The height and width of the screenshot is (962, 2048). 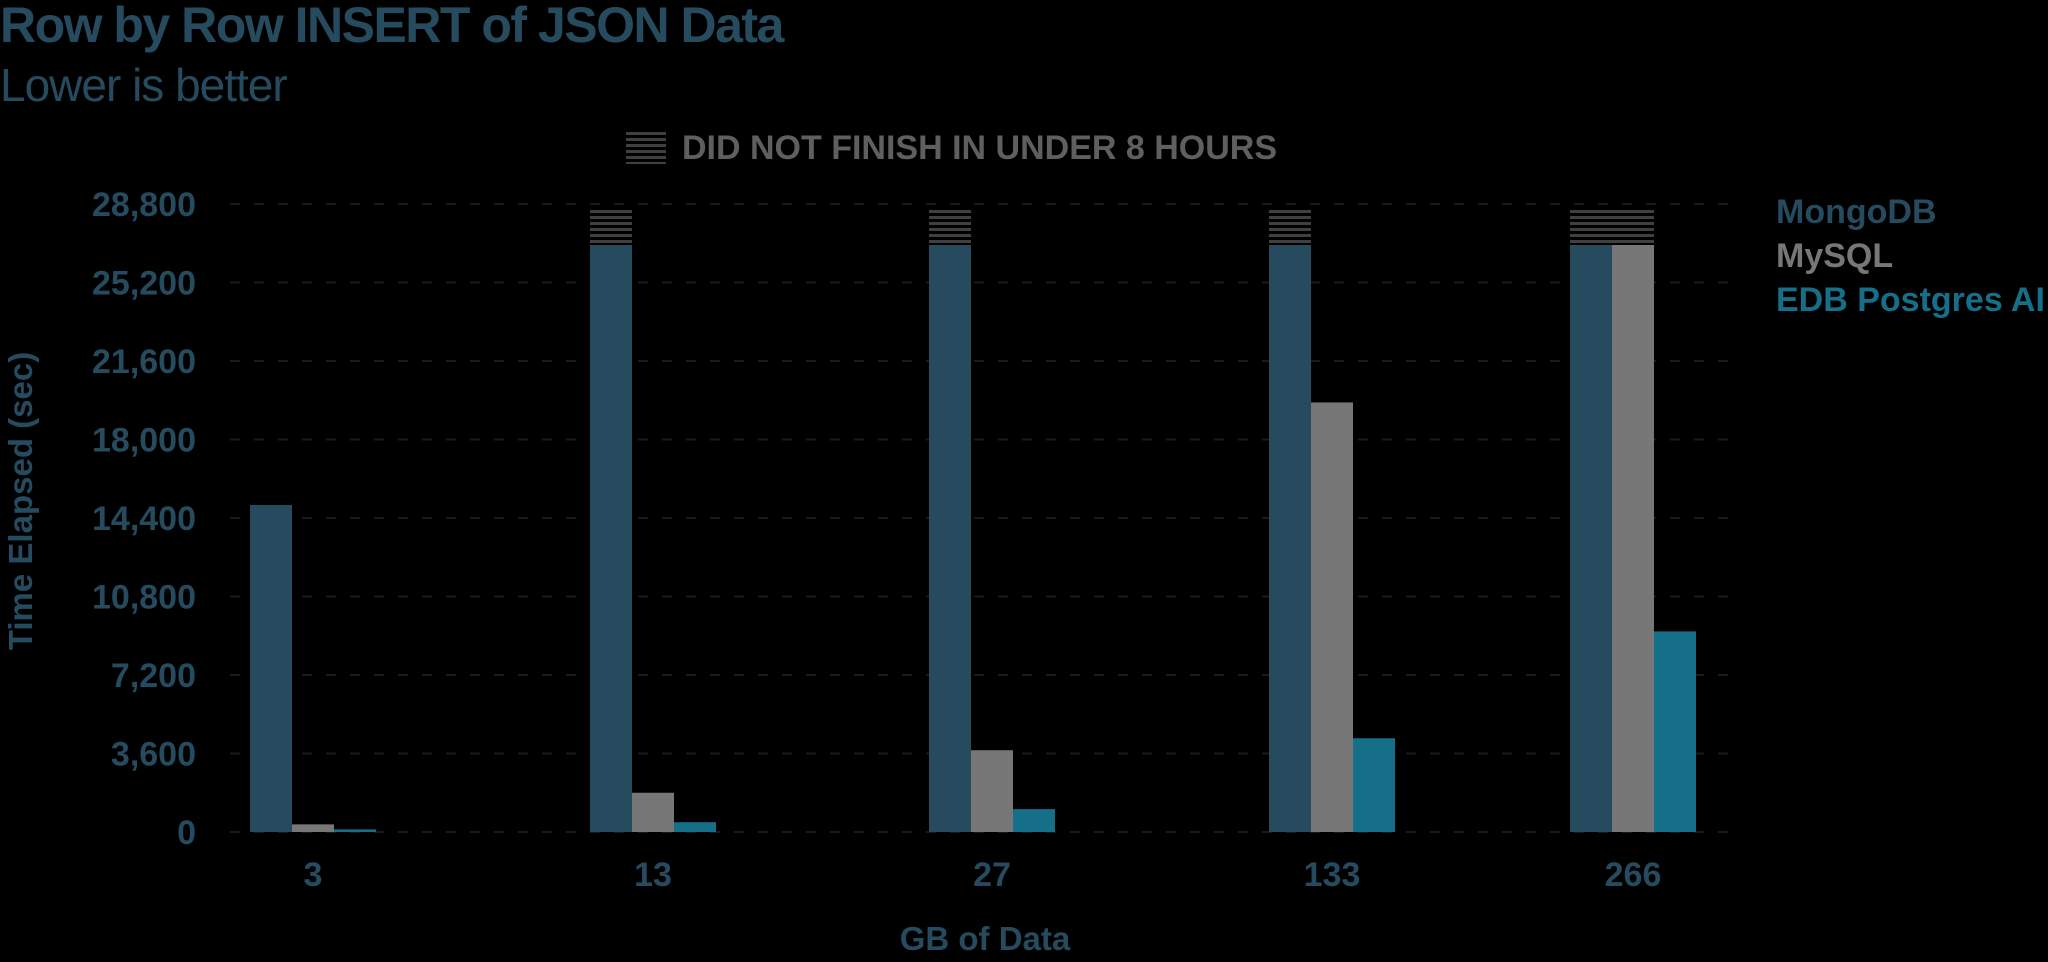 I want to click on y-tick-label: 14,400, so click(x=144, y=519).